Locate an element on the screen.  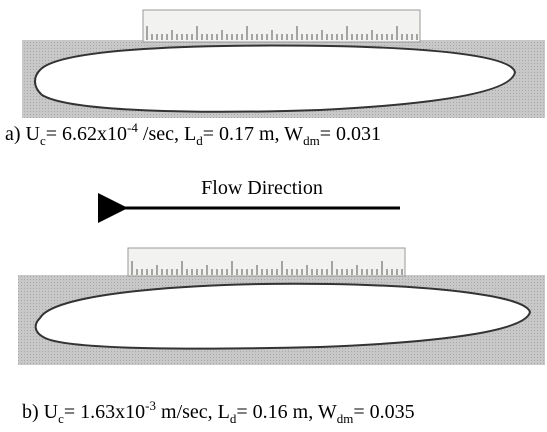
caption-text: a) U is located at coordinates (23, 134).